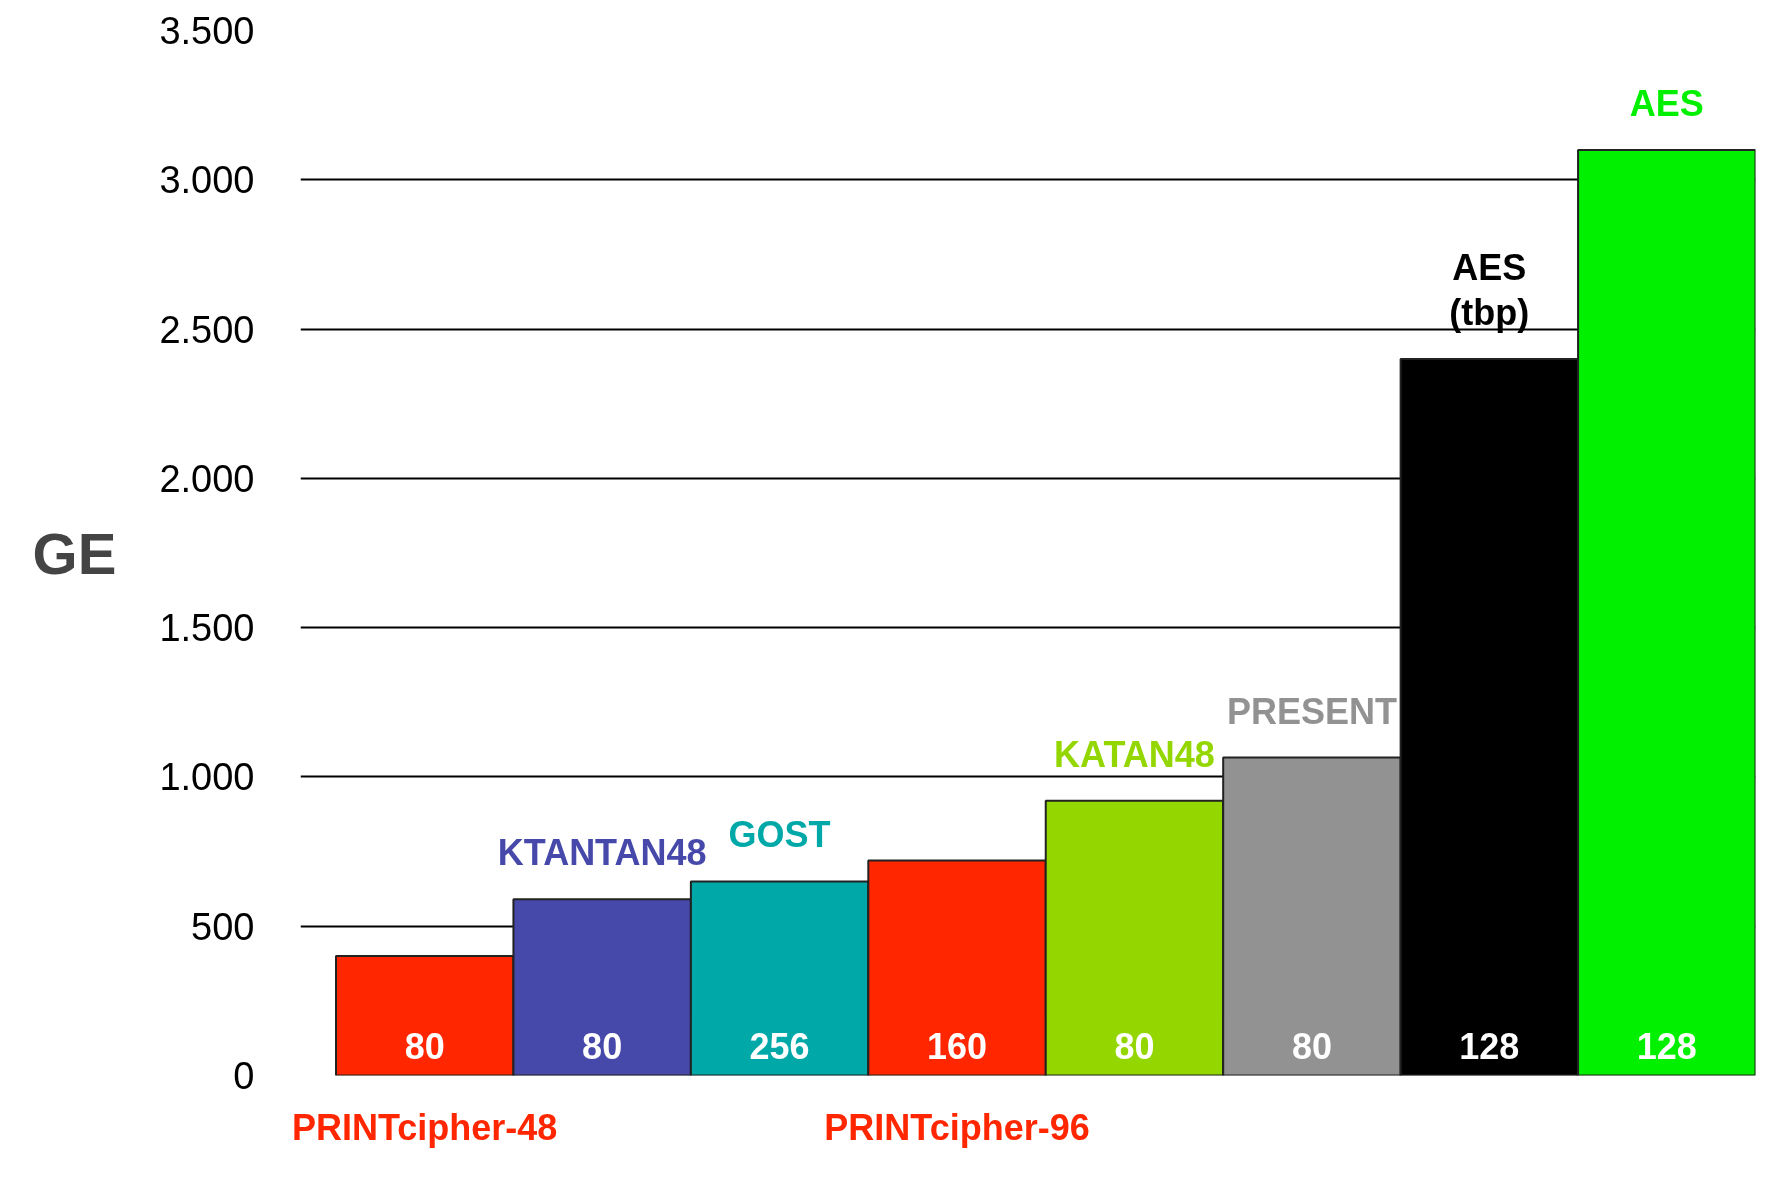 This screenshot has height=1185, width=1783. Describe the element at coordinates (207, 478) in the screenshot. I see `y-tick-label: 2.000` at that location.